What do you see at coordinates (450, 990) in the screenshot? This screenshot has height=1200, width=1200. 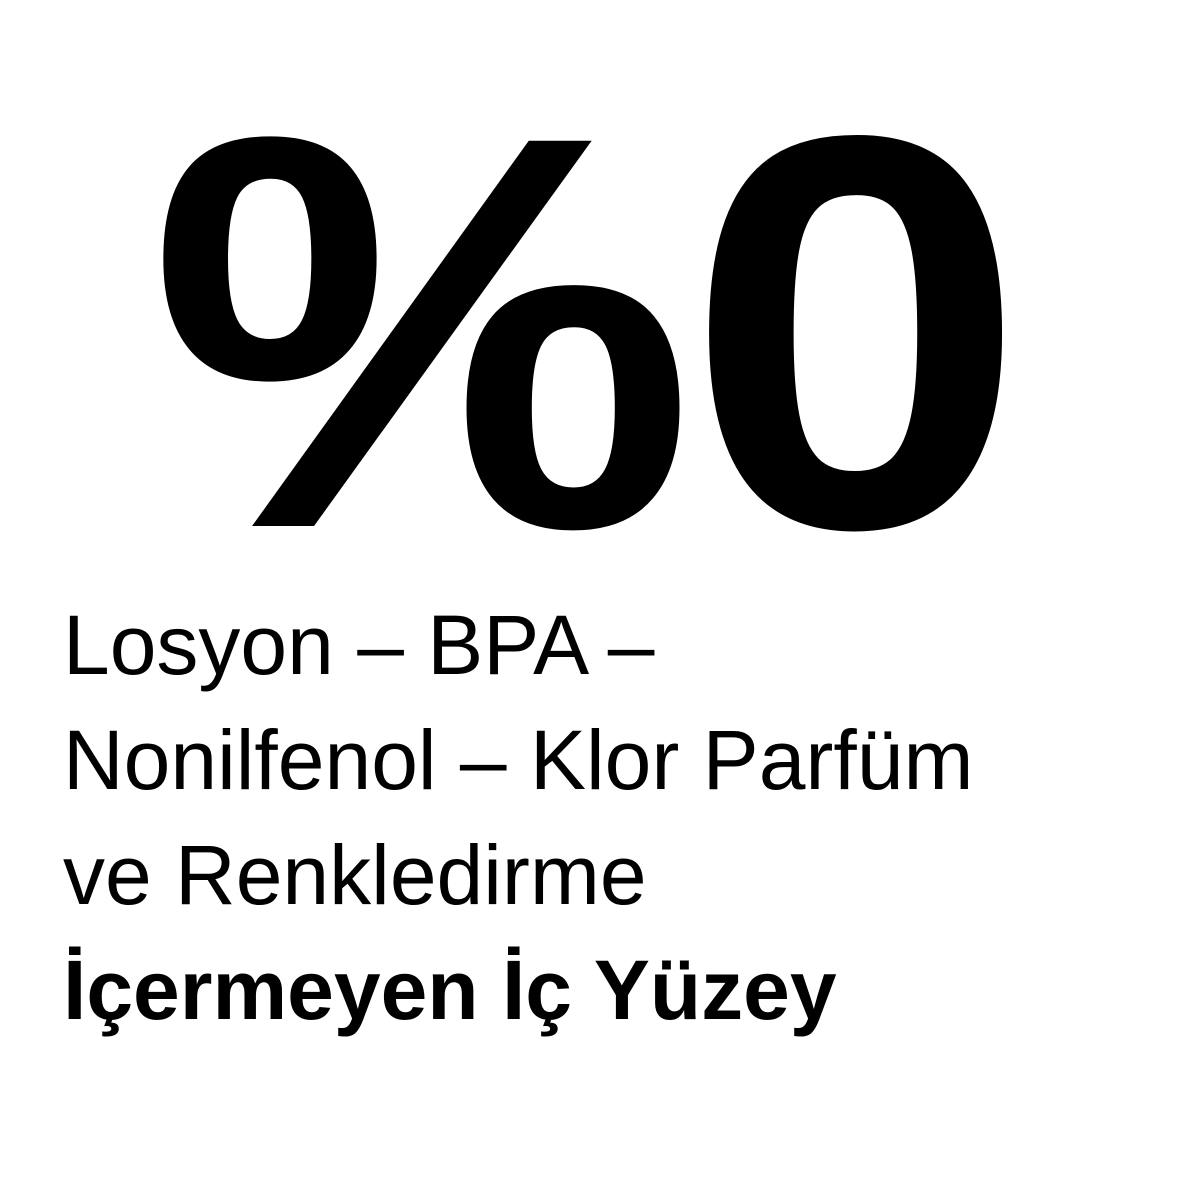 I see `description-emphasis-line: İçermeyen İç Yüzey` at bounding box center [450, 990].